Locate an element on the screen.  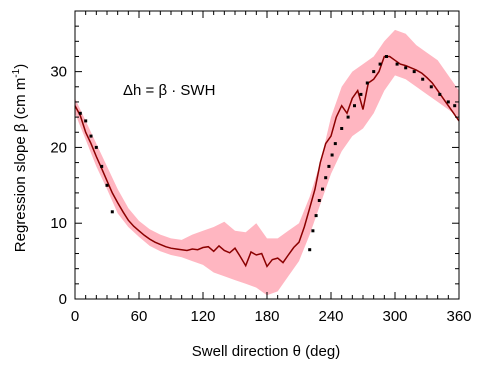
y-axis-title: Regression slope β (cm m-1) is located at coordinates (20, 158).